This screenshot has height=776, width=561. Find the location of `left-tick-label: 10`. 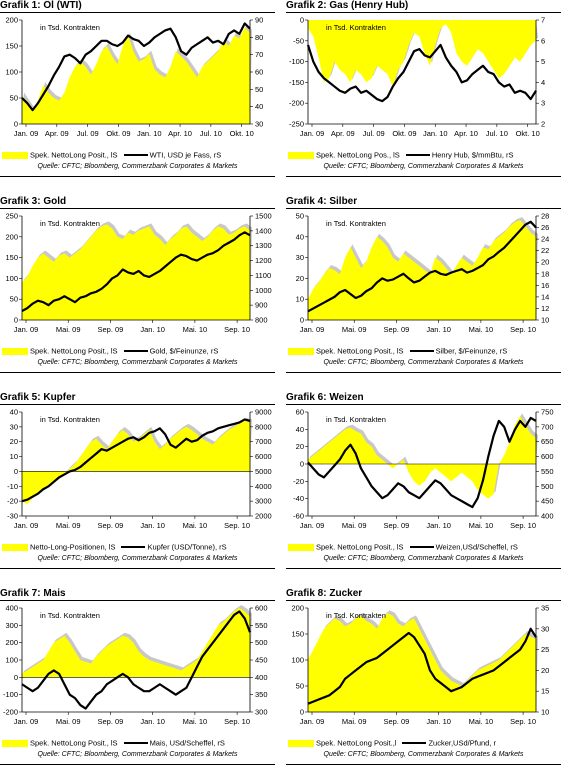

left-tick-label: 10 is located at coordinates (300, 299).